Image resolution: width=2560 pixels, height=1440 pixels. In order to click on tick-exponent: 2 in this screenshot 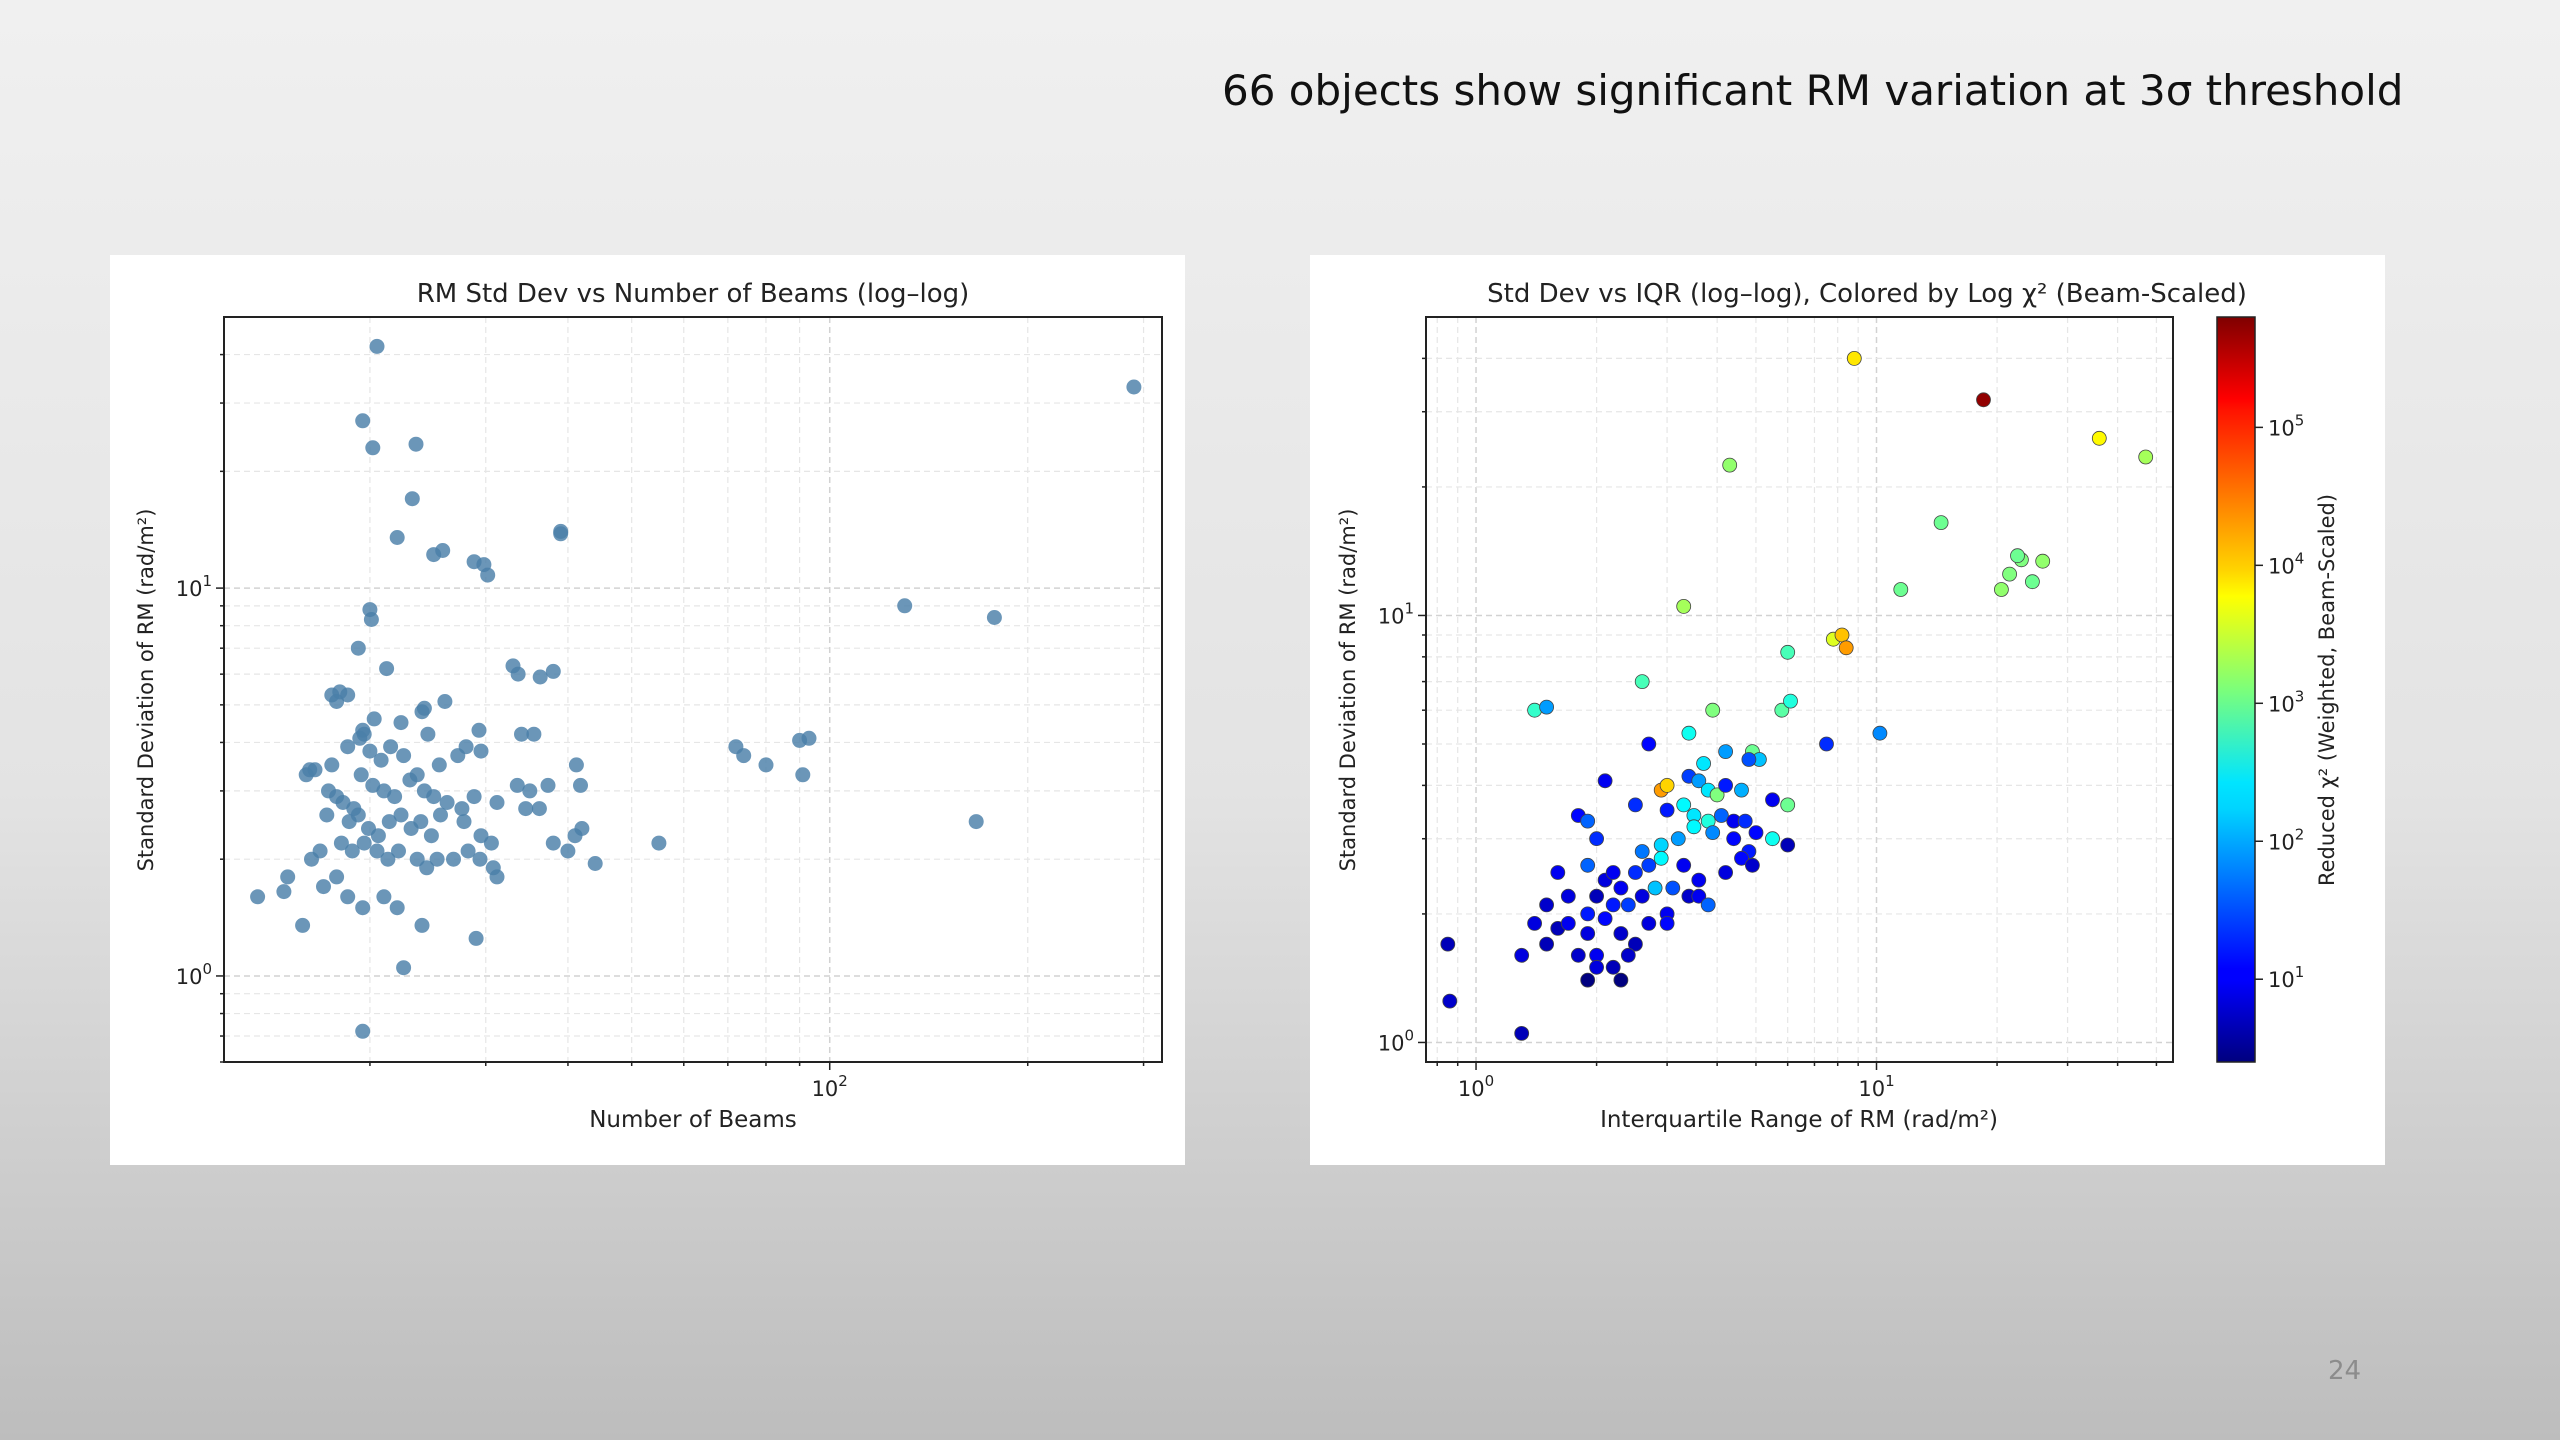, I will do `click(2300, 834)`.